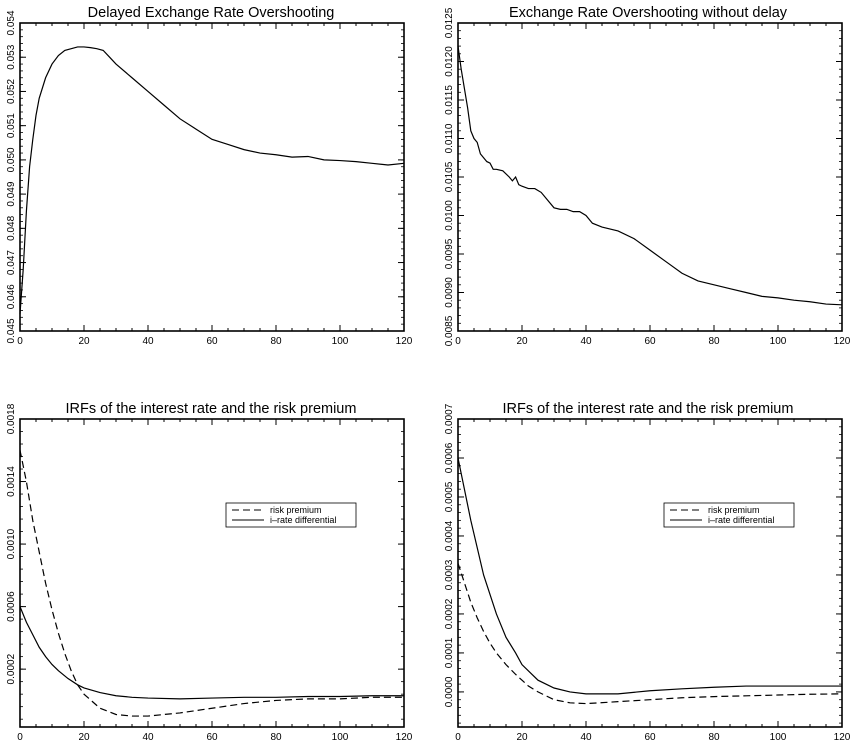 Image resolution: width=854 pixels, height=743 pixels. I want to click on y-tick-label: 0.053, so click(11, 56).